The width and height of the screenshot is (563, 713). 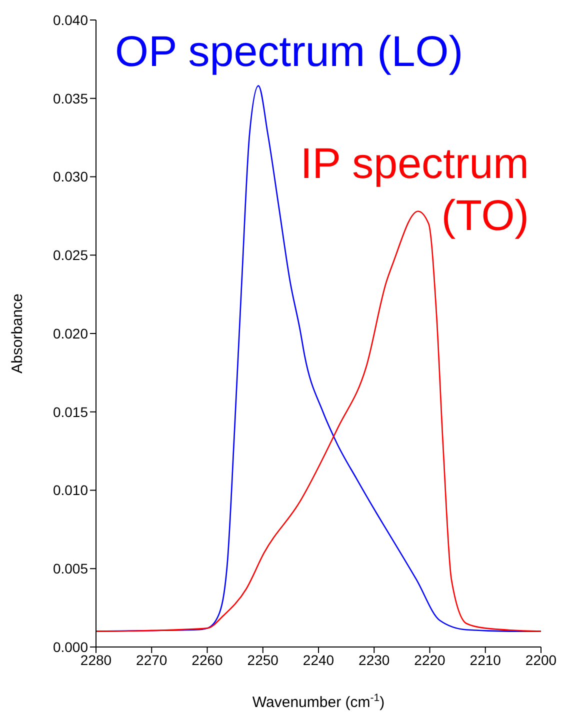 What do you see at coordinates (70, 490) in the screenshot?
I see `y-tick-label: 0.010` at bounding box center [70, 490].